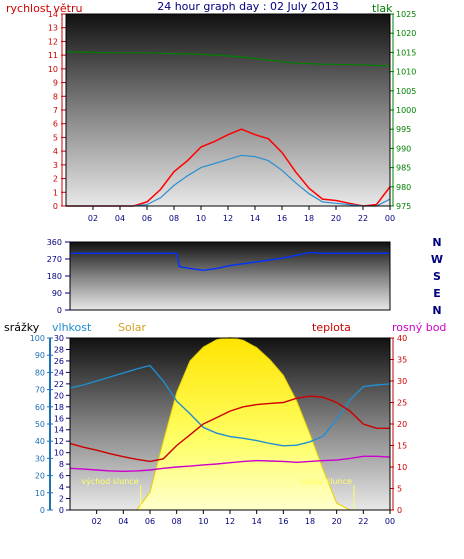 The image size is (464, 559). What do you see at coordinates (61, 510) in the screenshot?
I see `humidity-tick-label: 0` at bounding box center [61, 510].